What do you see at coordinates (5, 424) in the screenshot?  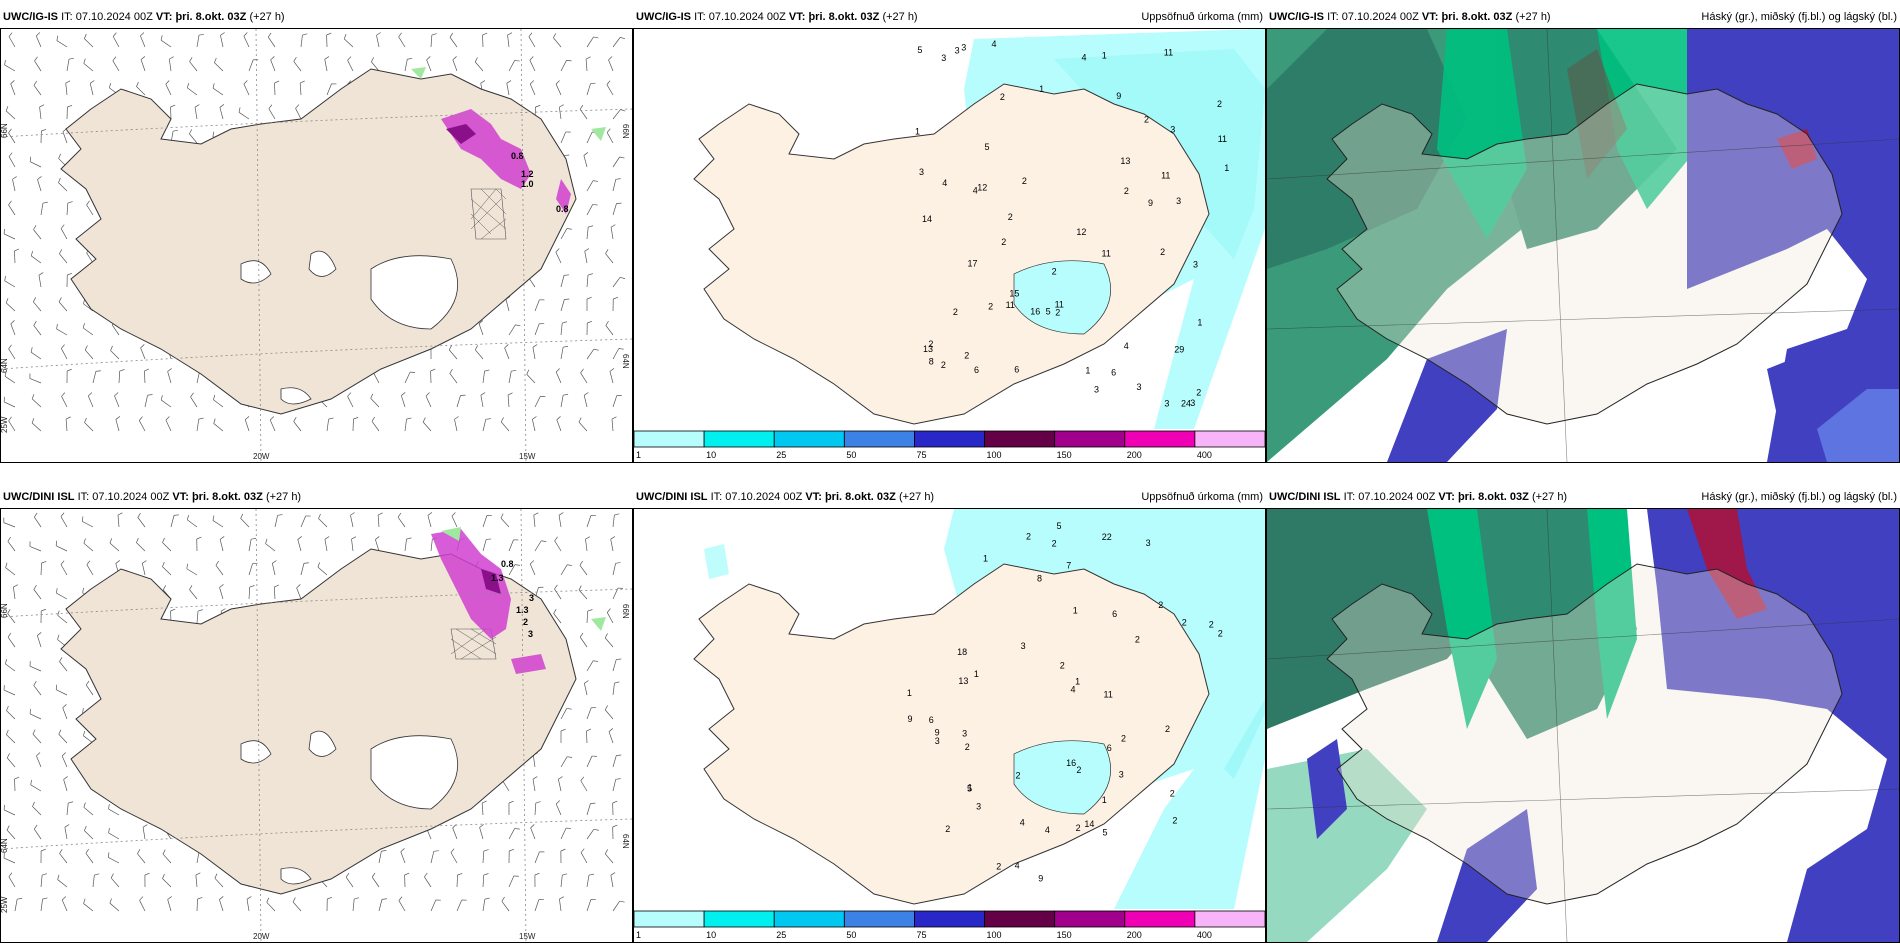 I see `lon-label: 25W` at bounding box center [5, 424].